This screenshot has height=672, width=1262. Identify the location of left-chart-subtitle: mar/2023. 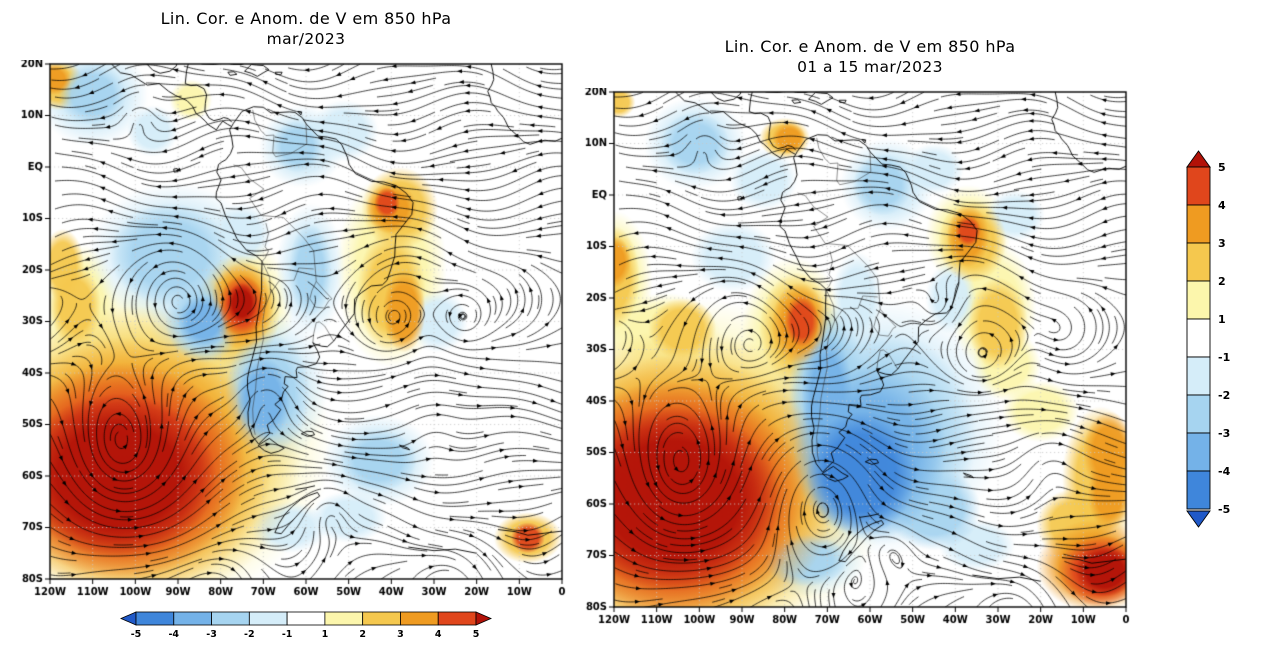
(306, 39).